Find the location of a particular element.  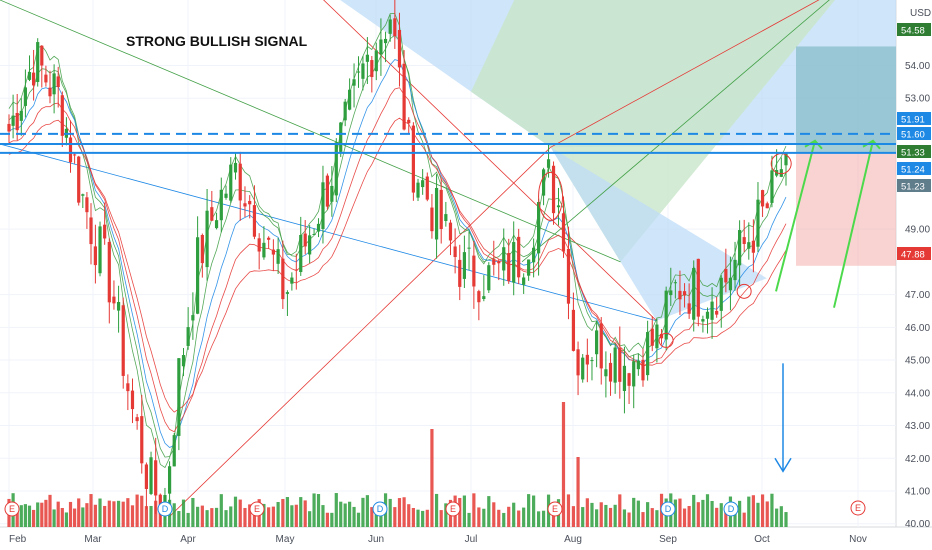

time-axis: Feb Mar Apr May Jun Jul Aug Sep Oct Nov is located at coordinates (438, 539).